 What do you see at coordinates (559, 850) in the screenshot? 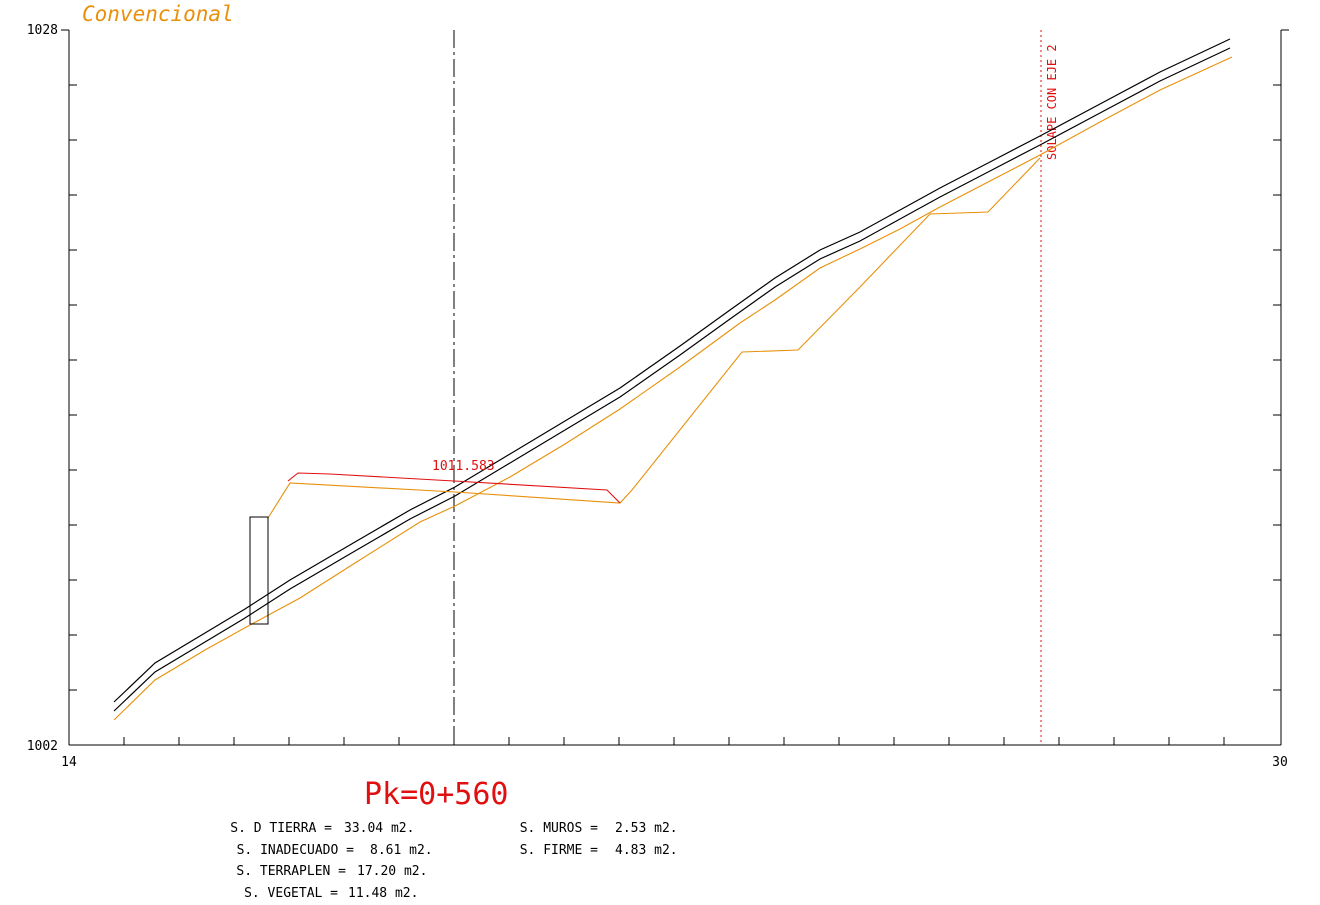
I see `surface-label: S. FIRME =` at bounding box center [559, 850].